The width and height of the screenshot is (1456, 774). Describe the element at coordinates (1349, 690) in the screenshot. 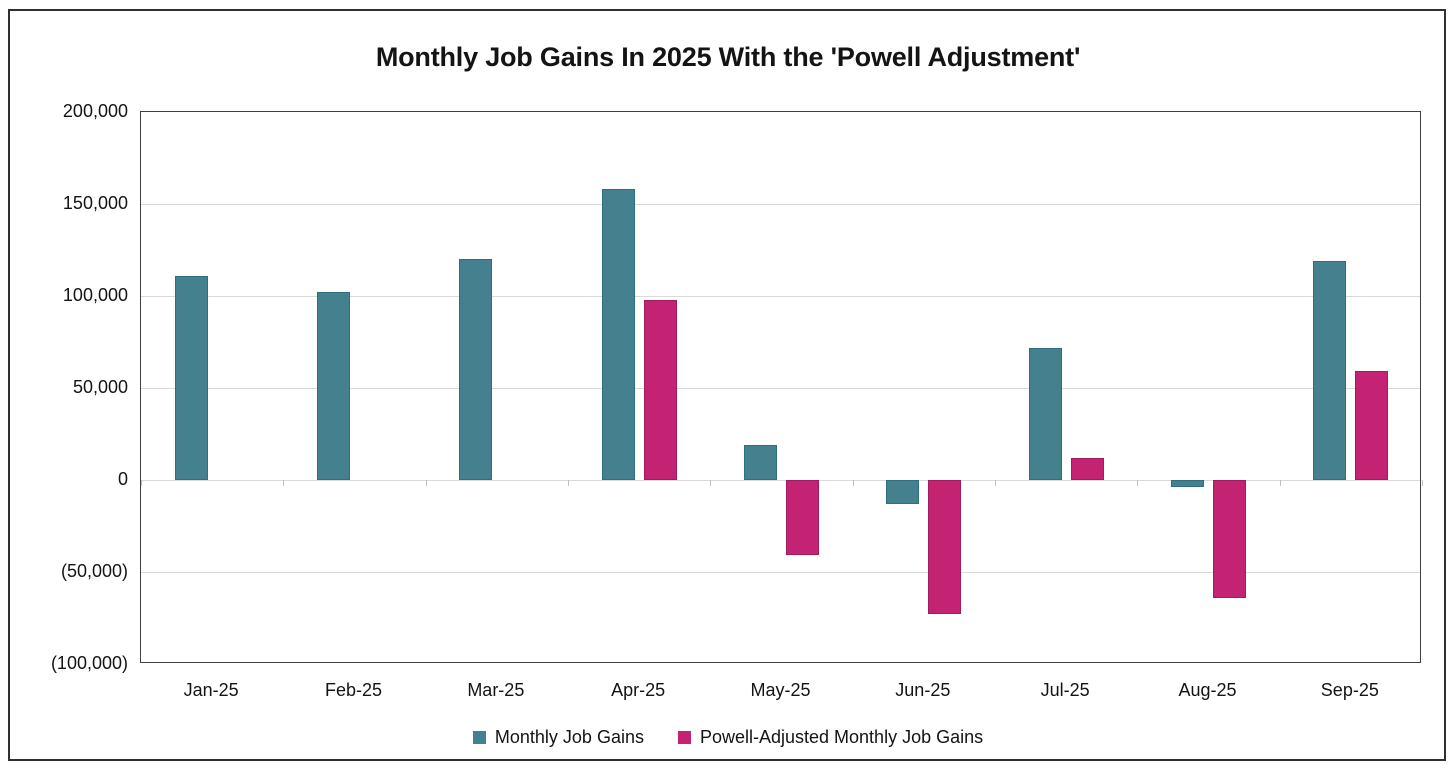

I see `x-axis-category-label: Sep-25` at that location.